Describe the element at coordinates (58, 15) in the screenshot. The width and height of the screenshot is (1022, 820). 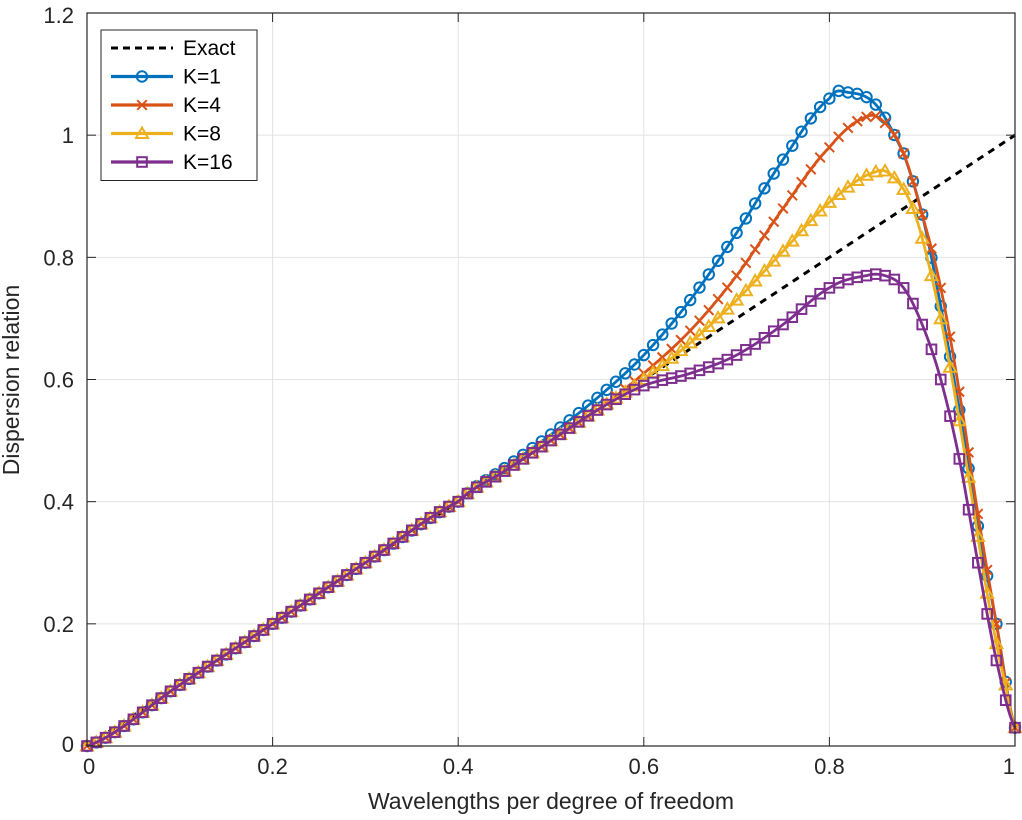
I see `y-tick-label: 1.2` at that location.